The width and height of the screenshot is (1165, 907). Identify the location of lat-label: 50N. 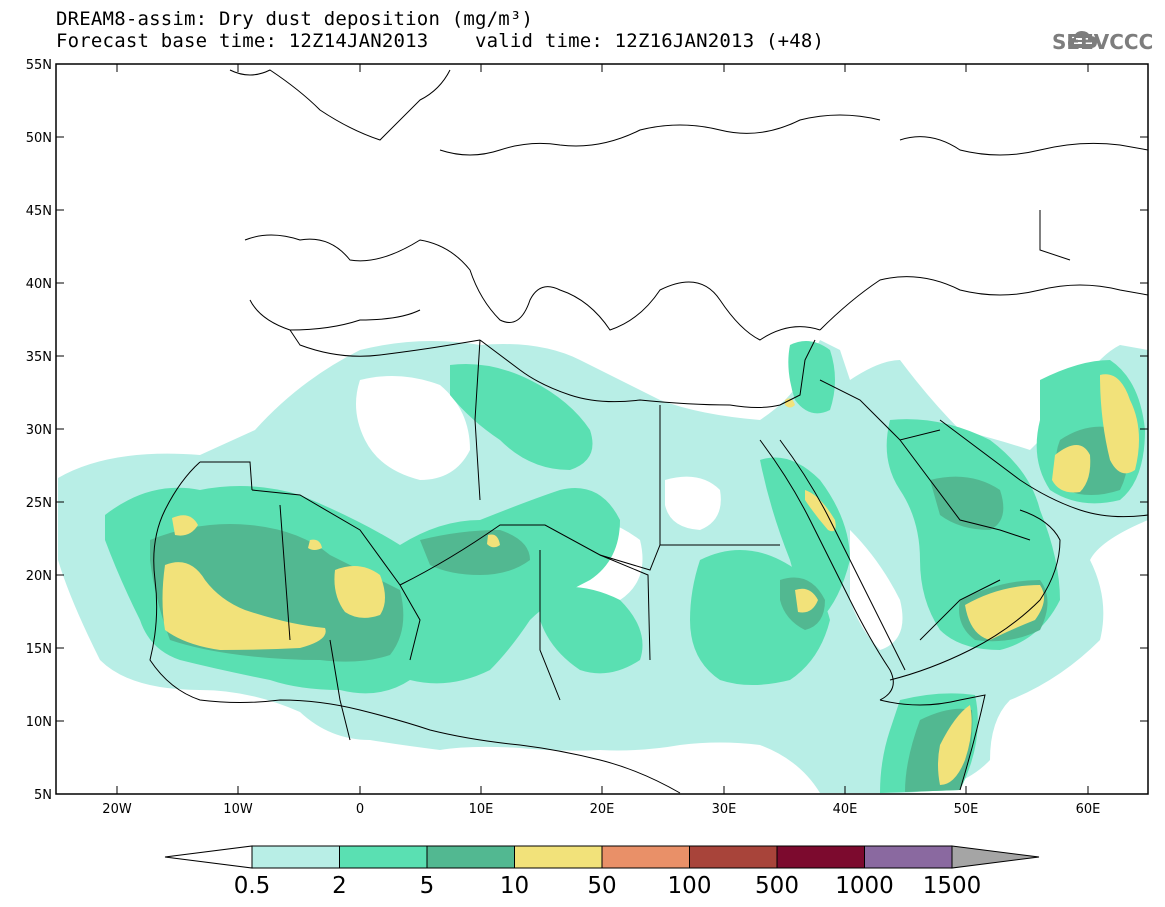
(39, 138).